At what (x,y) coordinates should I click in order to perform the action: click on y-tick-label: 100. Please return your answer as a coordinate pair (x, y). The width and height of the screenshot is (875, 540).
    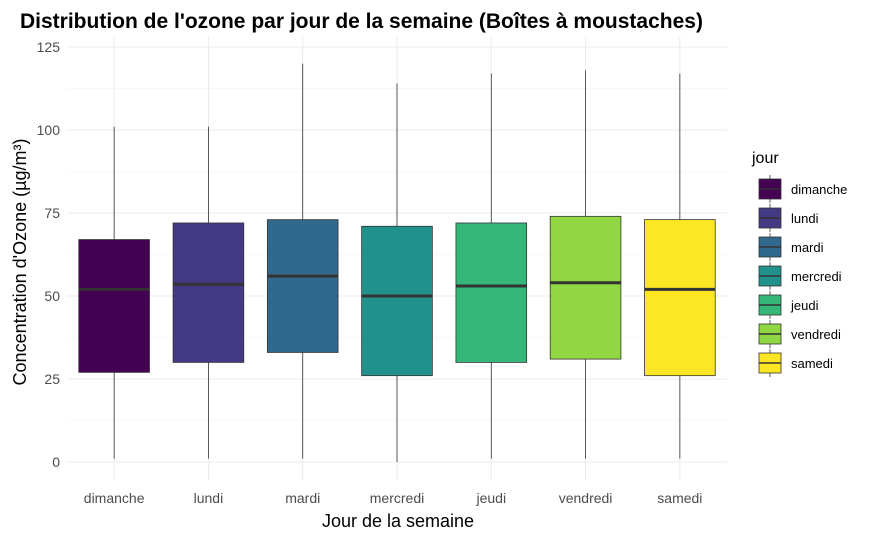
    Looking at the image, I should click on (49, 130).